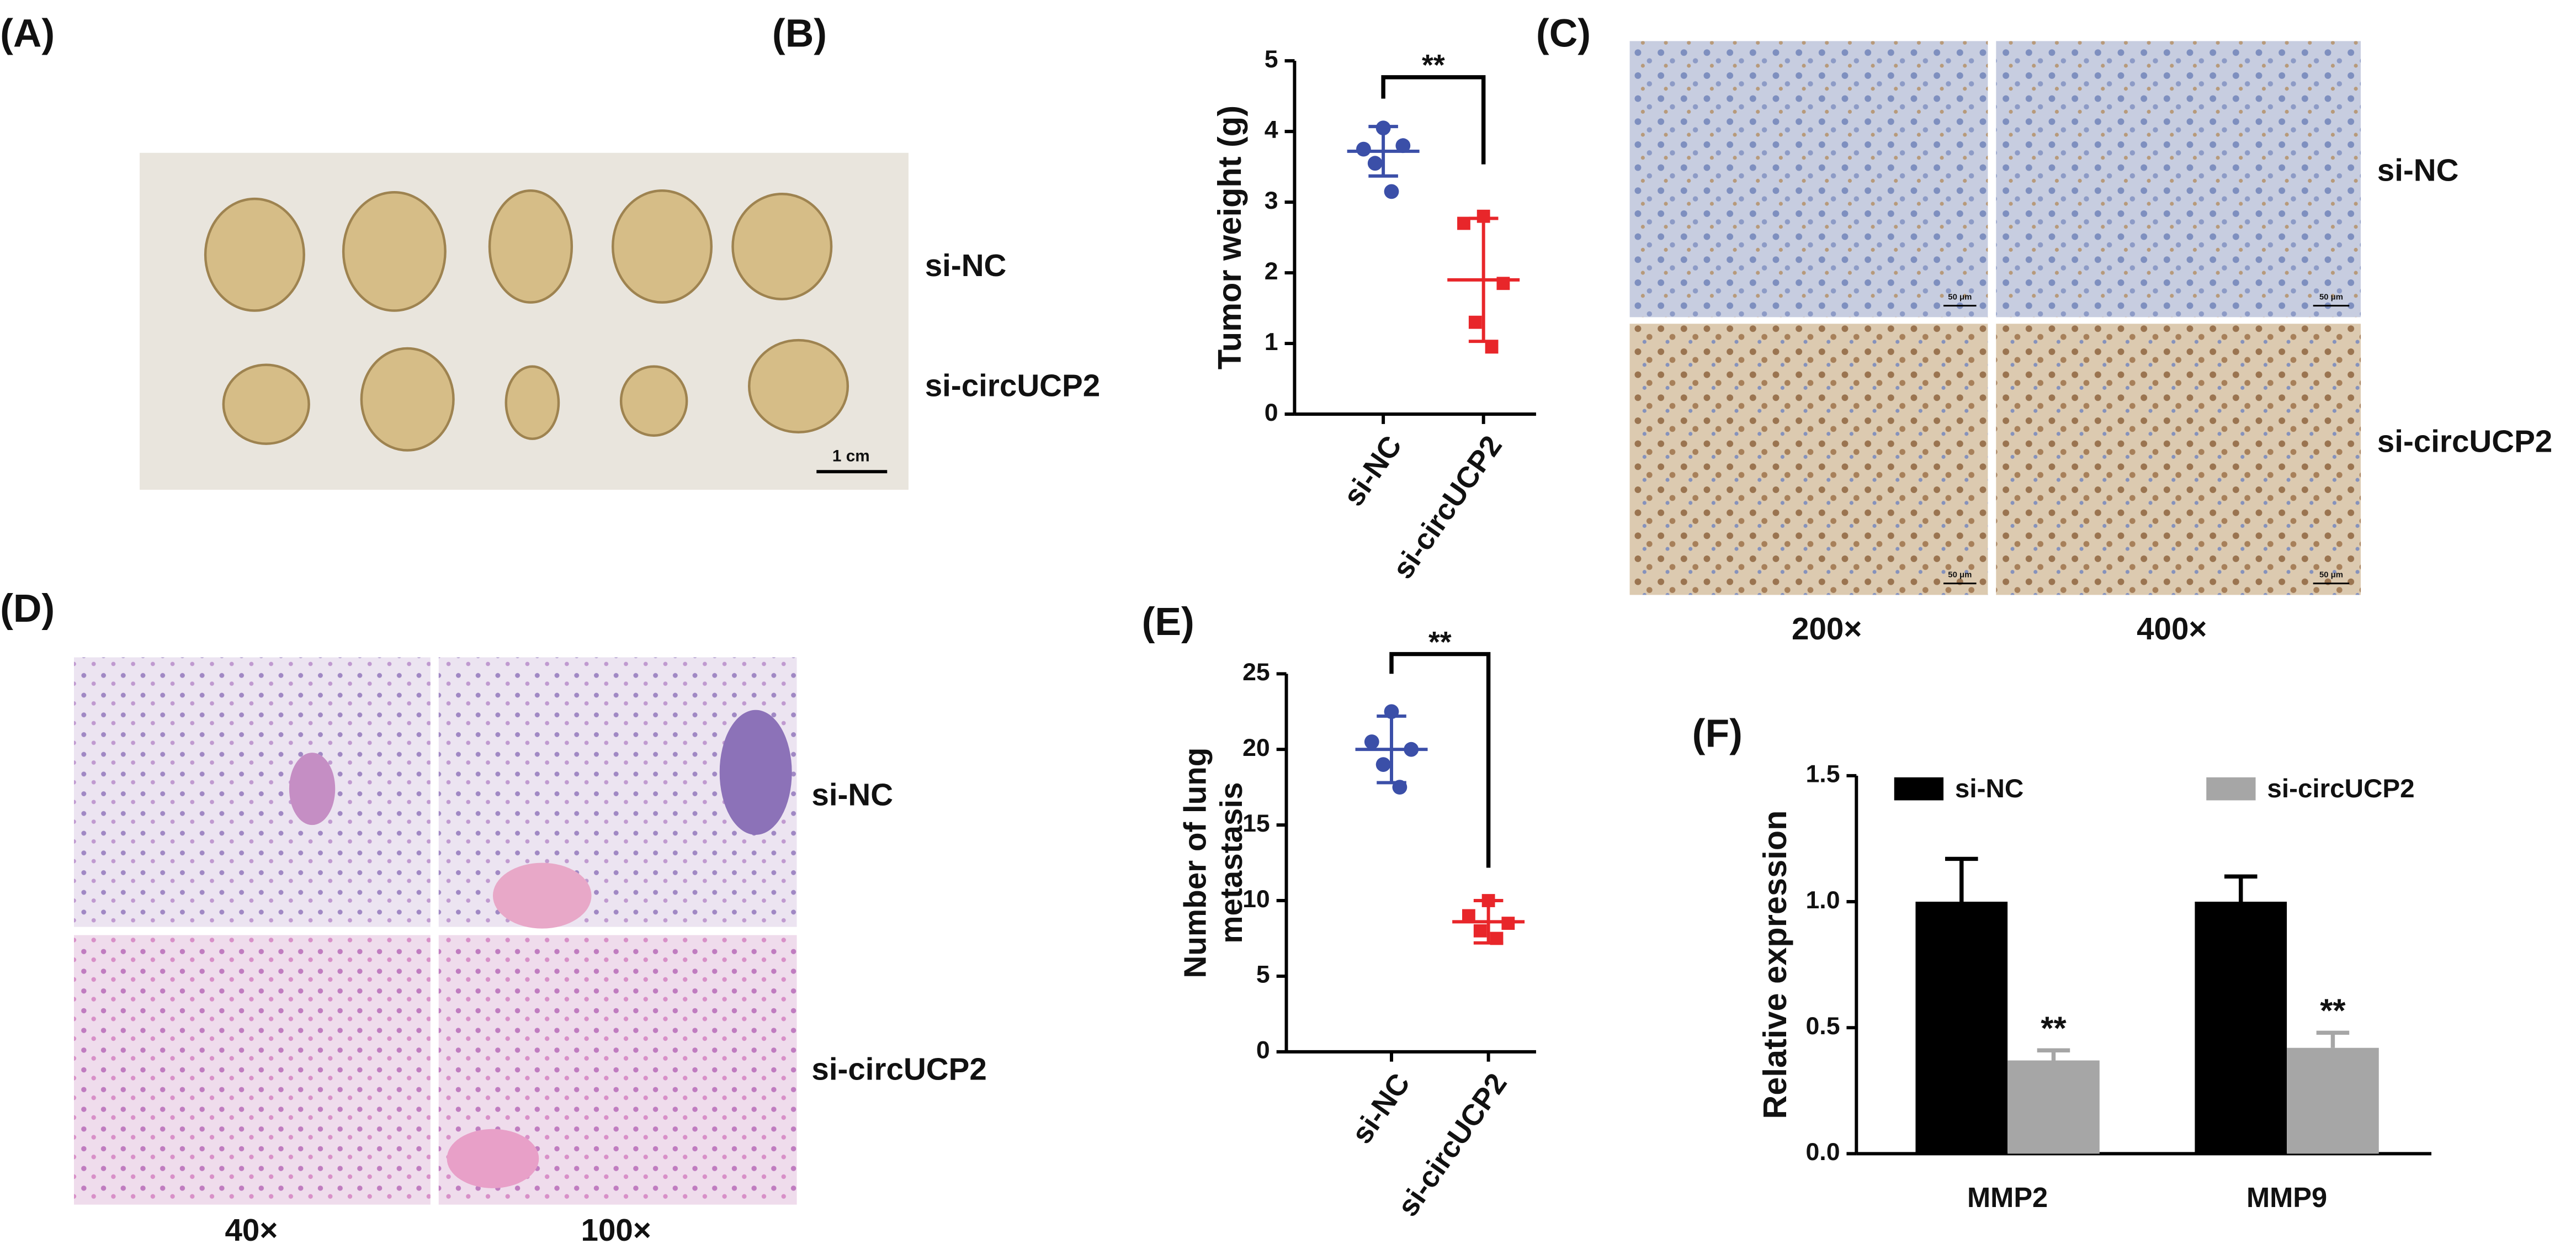  Describe the element at coordinates (1822, 1152) in the screenshot. I see `y-tick-label: 0.0` at that location.